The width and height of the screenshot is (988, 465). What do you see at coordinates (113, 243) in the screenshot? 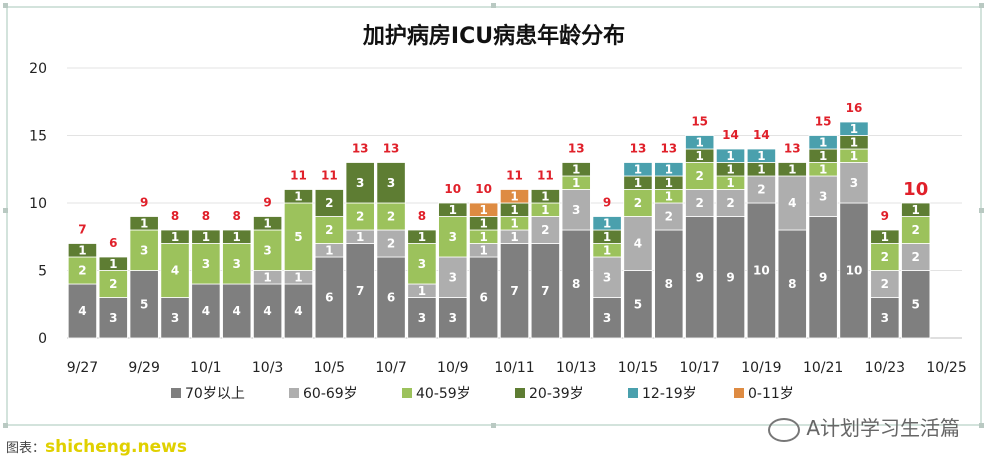
I see `bar-total-label: 6` at bounding box center [113, 243].